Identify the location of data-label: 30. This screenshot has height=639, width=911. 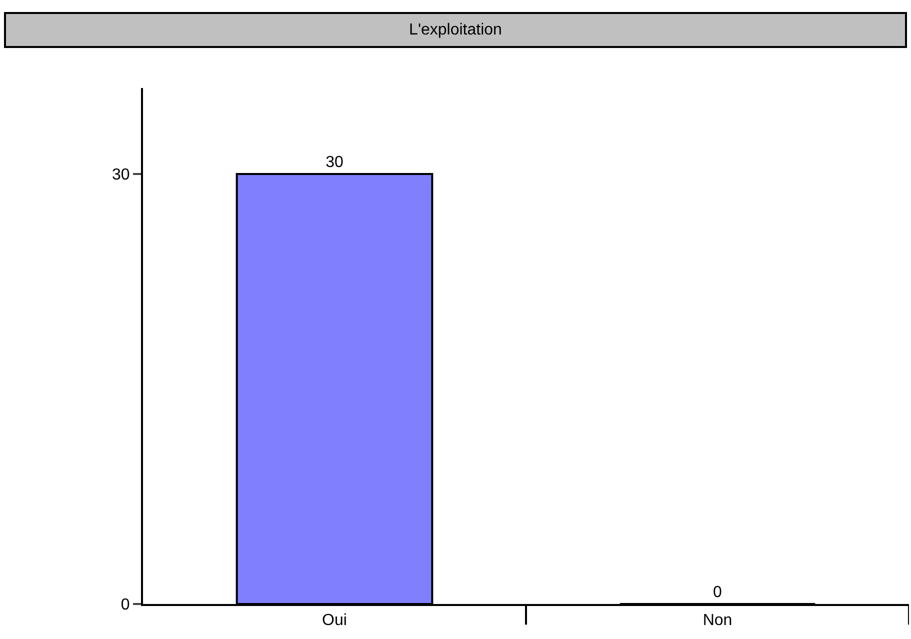
(335, 162).